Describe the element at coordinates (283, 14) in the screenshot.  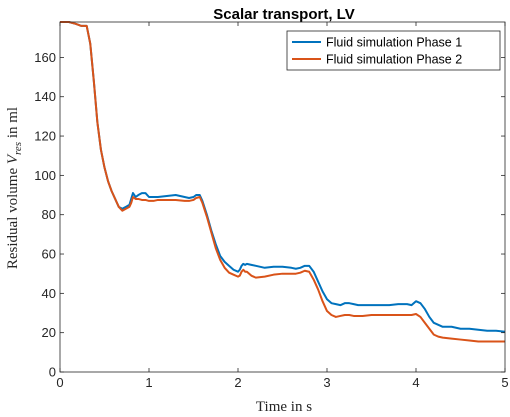
I see `chart-title: Scalar transport, LV` at that location.